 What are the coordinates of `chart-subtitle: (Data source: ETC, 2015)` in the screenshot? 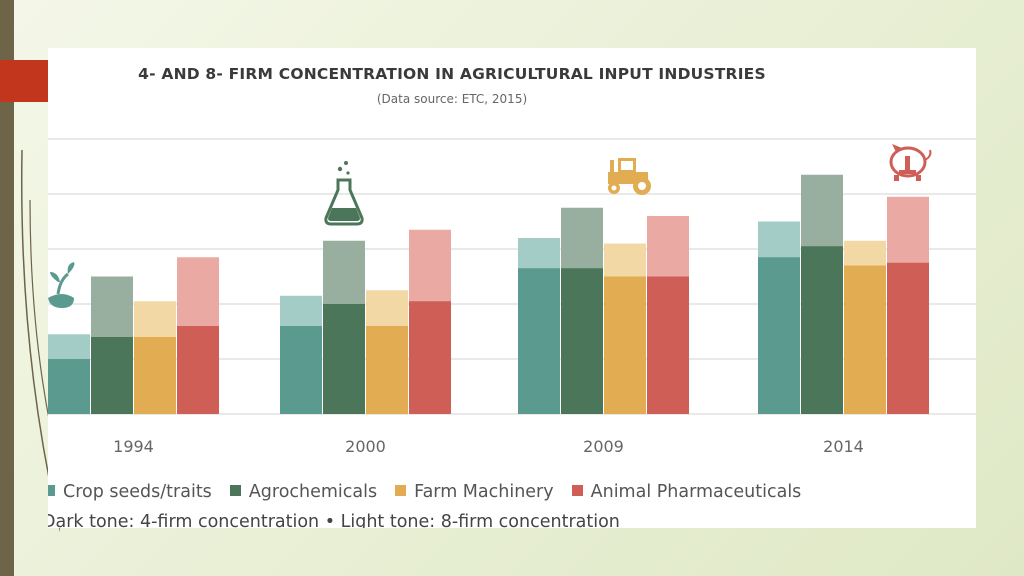 It's located at (452, 99).